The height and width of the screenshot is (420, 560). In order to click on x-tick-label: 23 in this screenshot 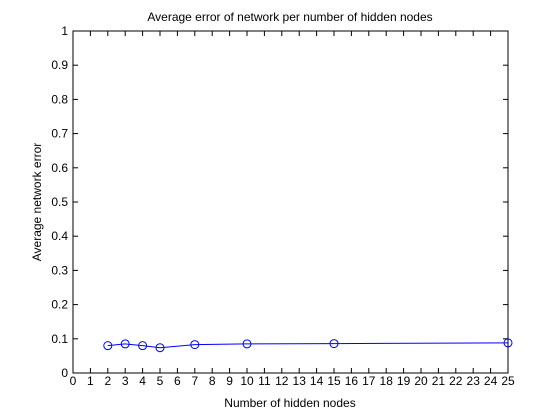, I will do `click(474, 381)`.